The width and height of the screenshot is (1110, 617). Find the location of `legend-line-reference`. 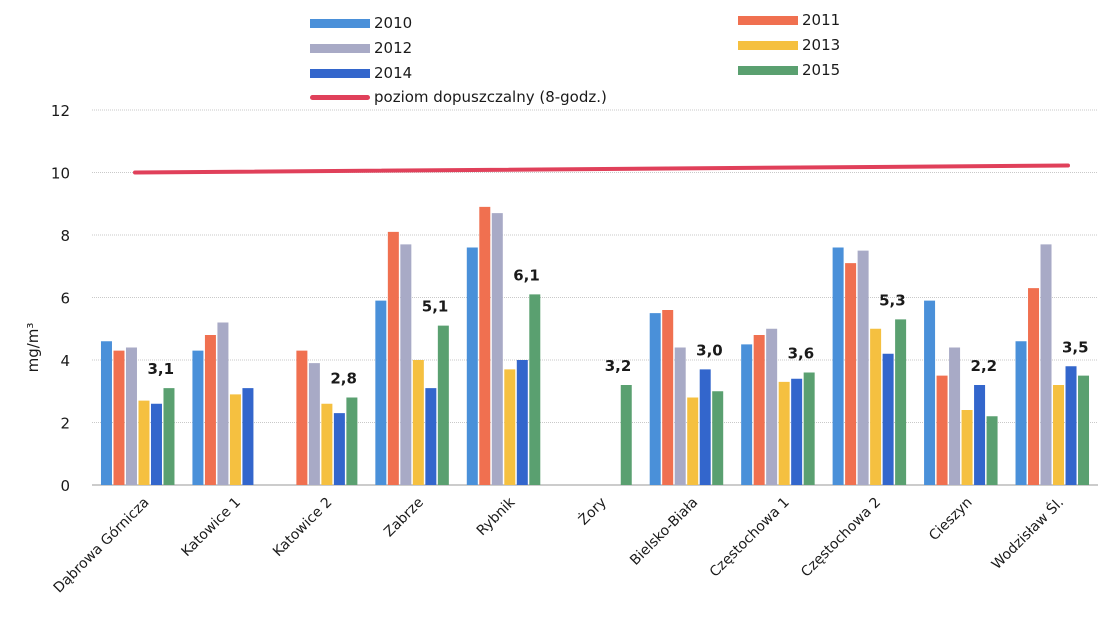

legend-line-reference is located at coordinates (340, 97).